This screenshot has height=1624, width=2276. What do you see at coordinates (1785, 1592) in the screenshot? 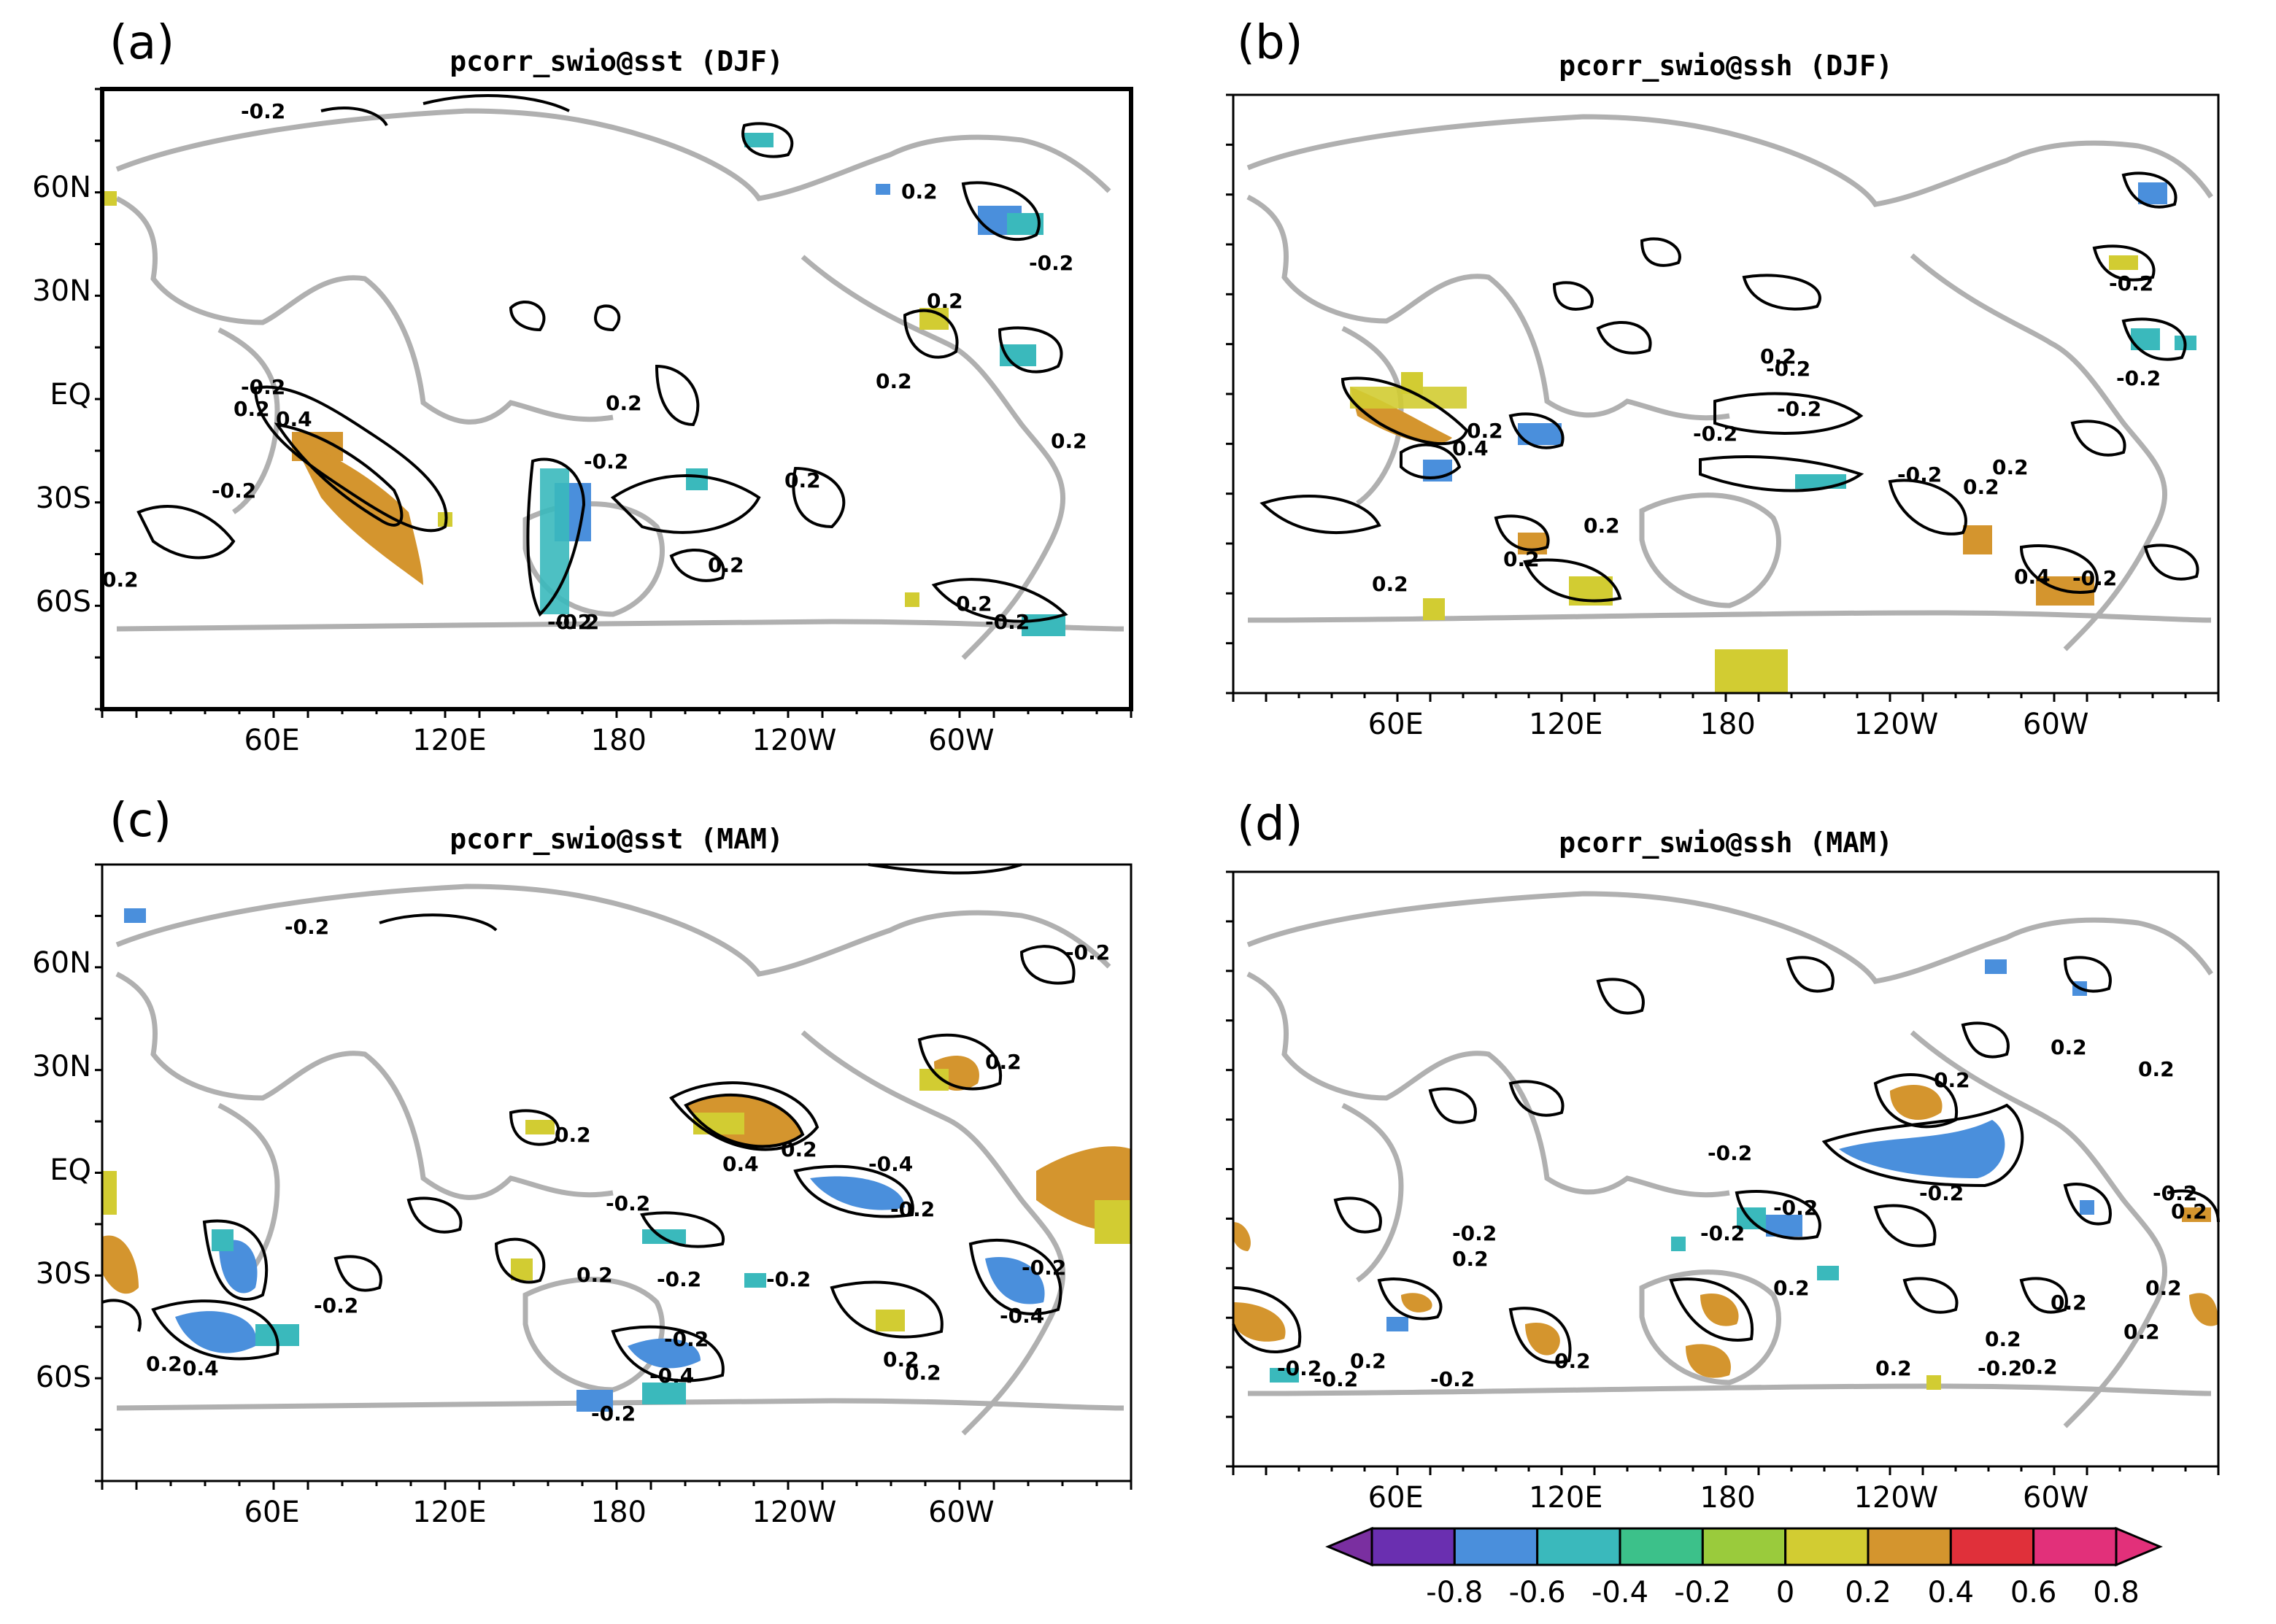
I see `colorbar-tick-label: 0` at bounding box center [1785, 1592].